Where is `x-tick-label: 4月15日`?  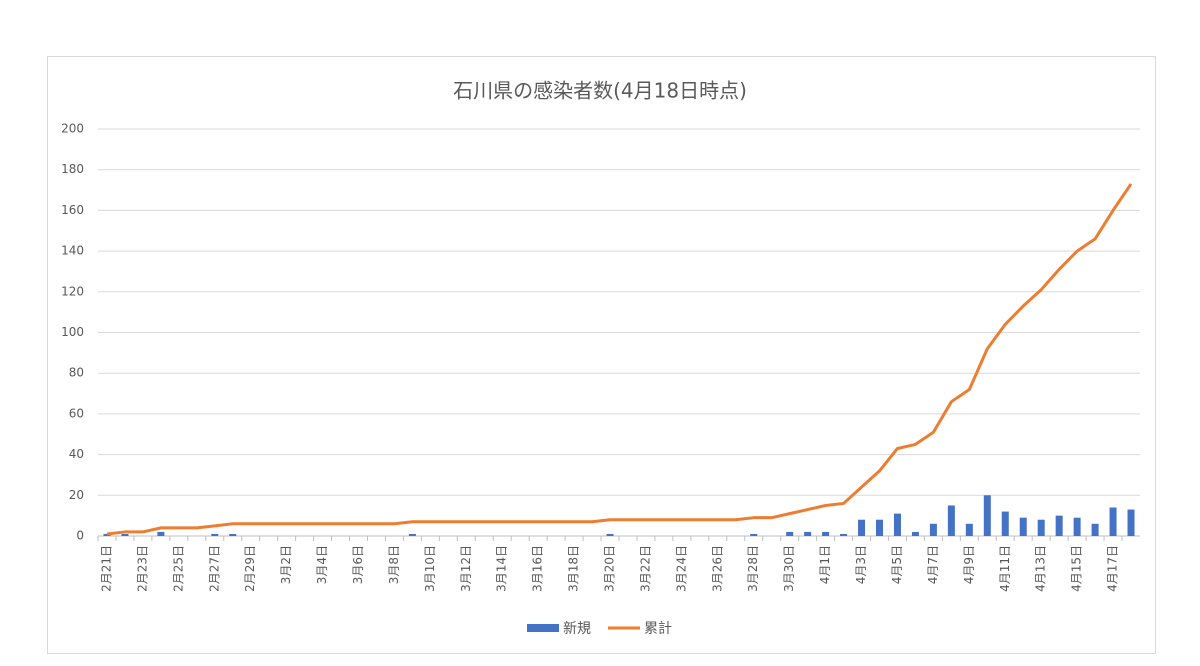
x-tick-label: 4月15日 is located at coordinates (1077, 568).